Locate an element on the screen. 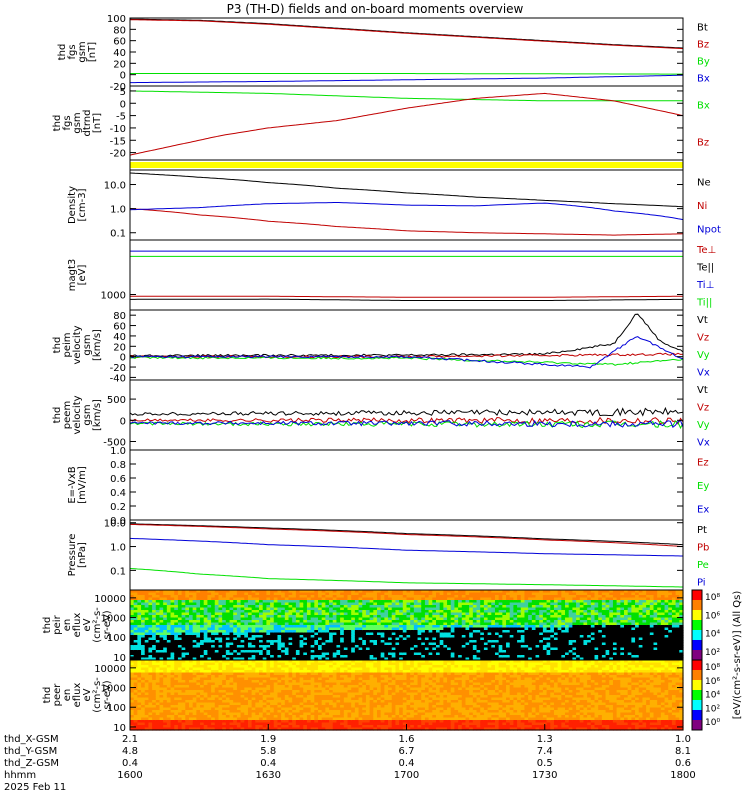 The width and height of the screenshot is (750, 800). fgs_gse_detrended-series-bx is located at coordinates (406, 96).